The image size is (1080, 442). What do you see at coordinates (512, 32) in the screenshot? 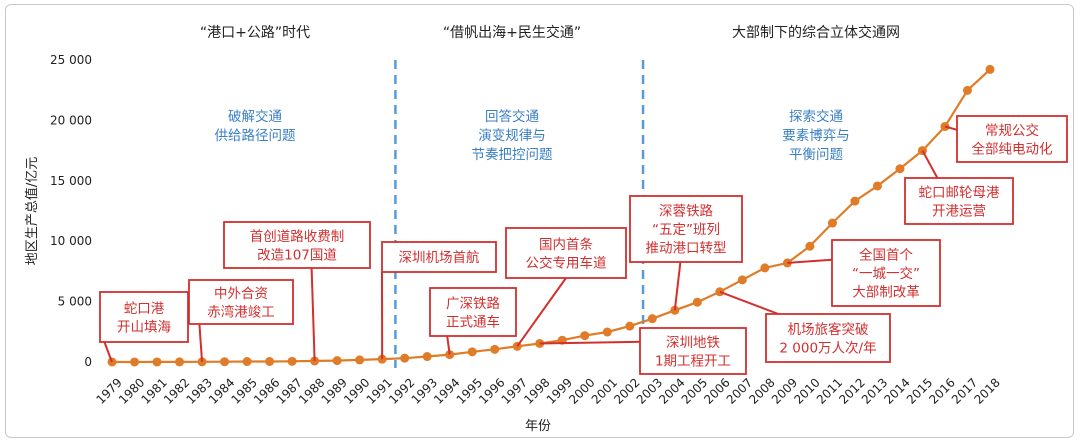
I see `era-title: “借帆出海+民生交通”` at bounding box center [512, 32].